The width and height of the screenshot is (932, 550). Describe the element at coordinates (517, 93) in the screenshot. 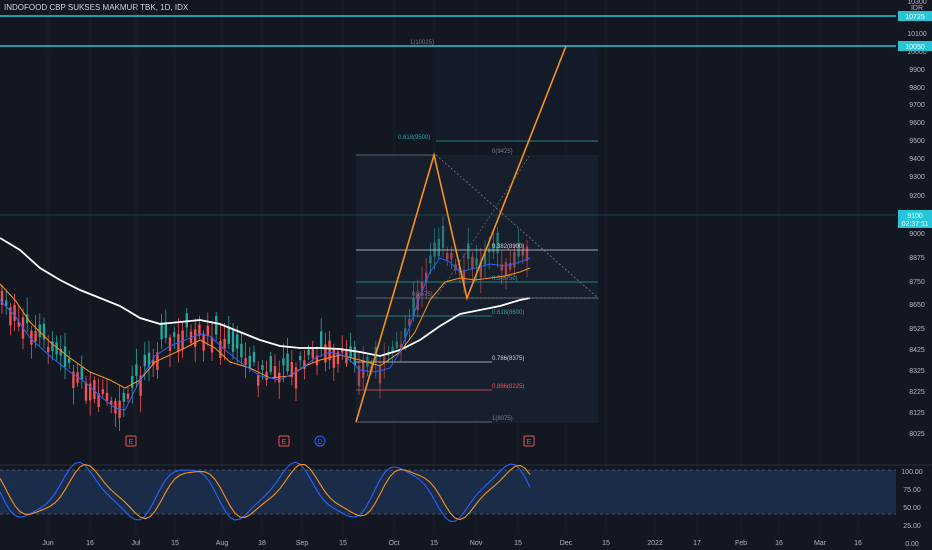

I see `fib-zone-upper` at that location.